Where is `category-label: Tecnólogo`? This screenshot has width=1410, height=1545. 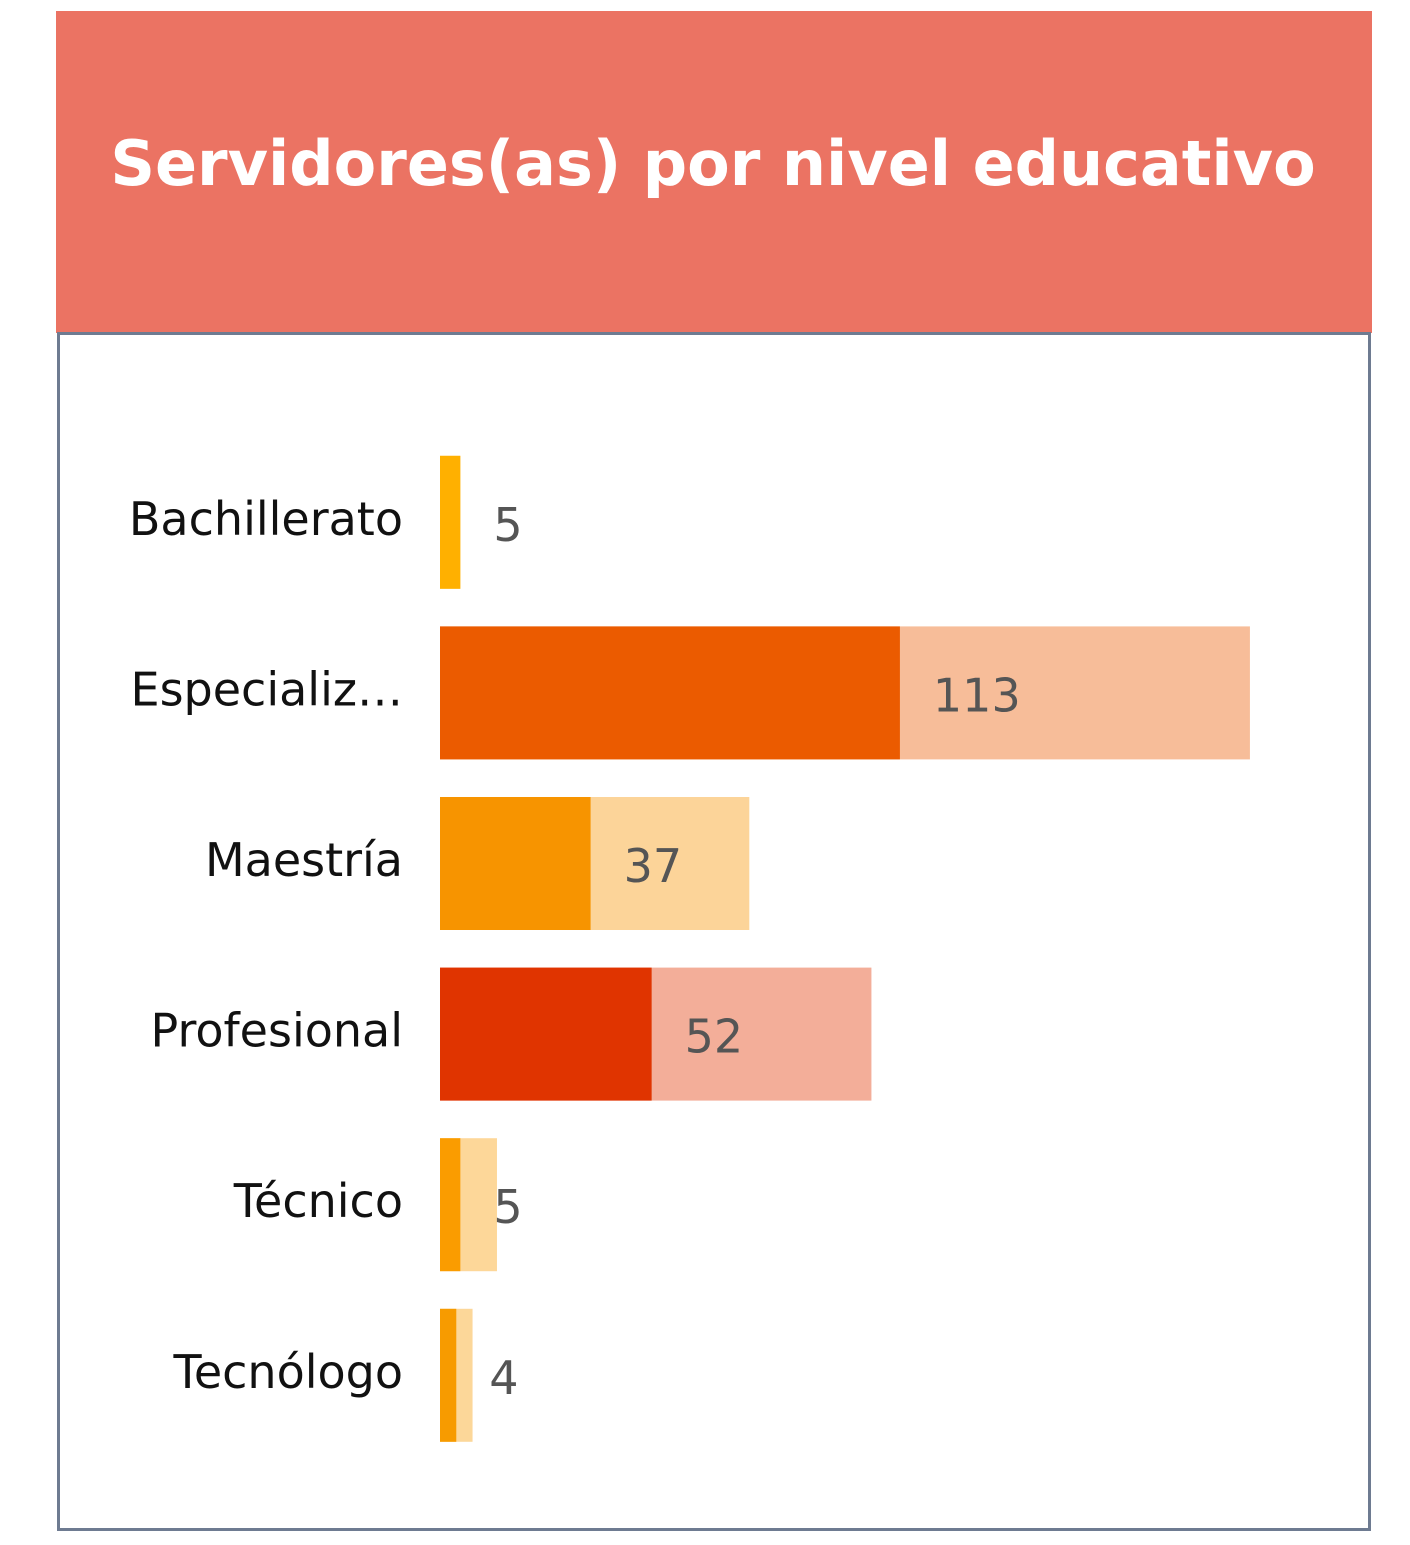
category-label: Tecnólogo is located at coordinates (288, 1372).